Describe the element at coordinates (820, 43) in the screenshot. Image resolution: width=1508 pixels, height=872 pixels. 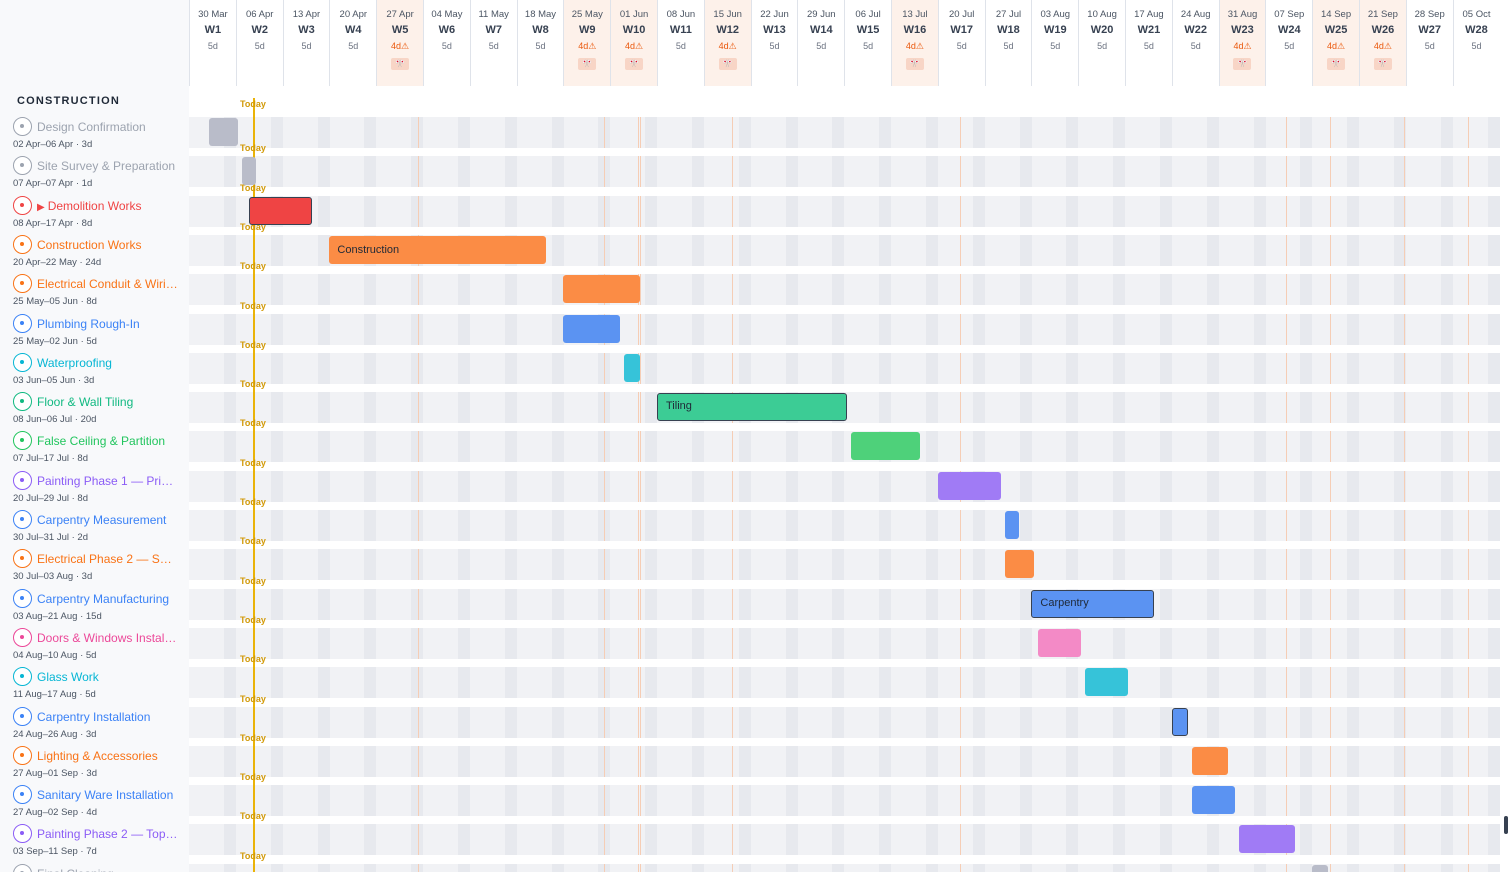
I see `week-column-w14: 29 Jun W14 5d` at that location.